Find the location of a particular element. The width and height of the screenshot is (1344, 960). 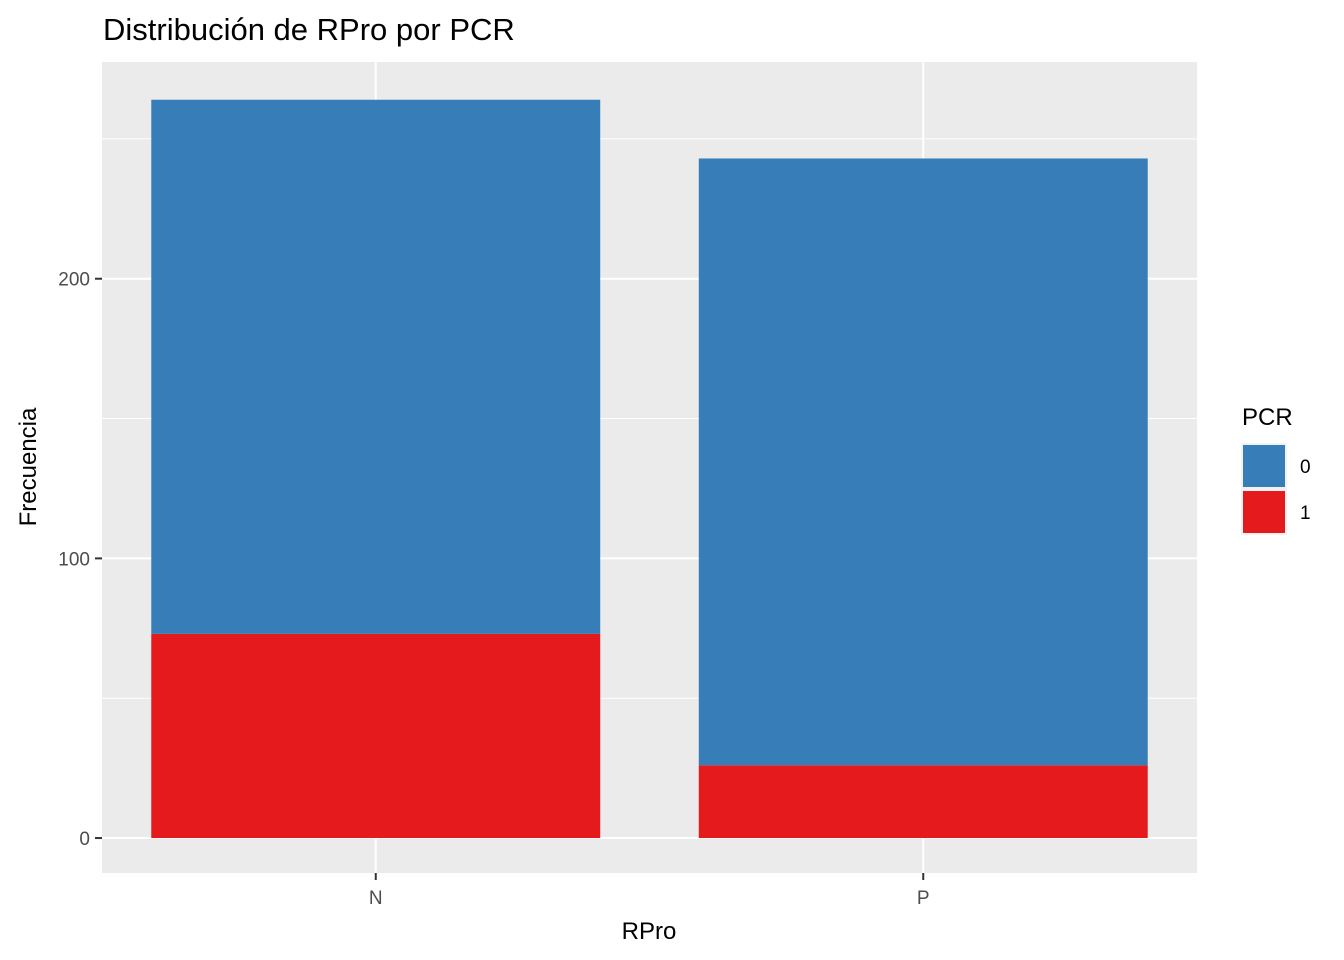

x-axis-title: RPro is located at coordinates (649, 931).